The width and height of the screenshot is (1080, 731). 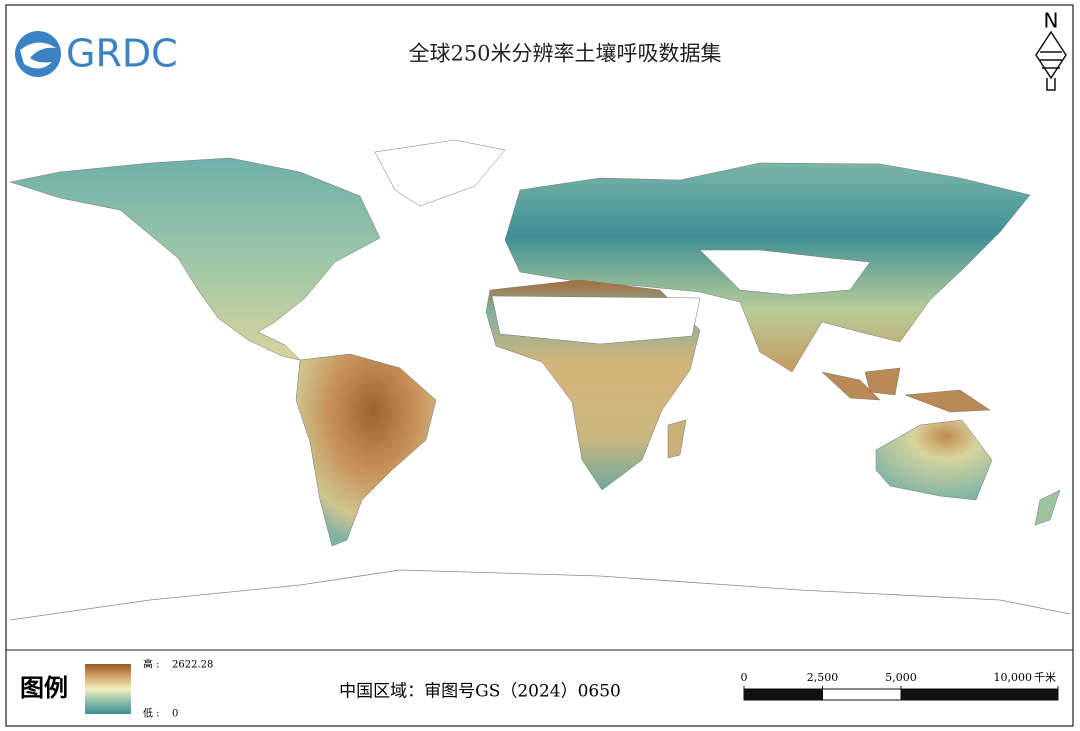 I want to click on north-arrow: N, so click(x=1051, y=50).